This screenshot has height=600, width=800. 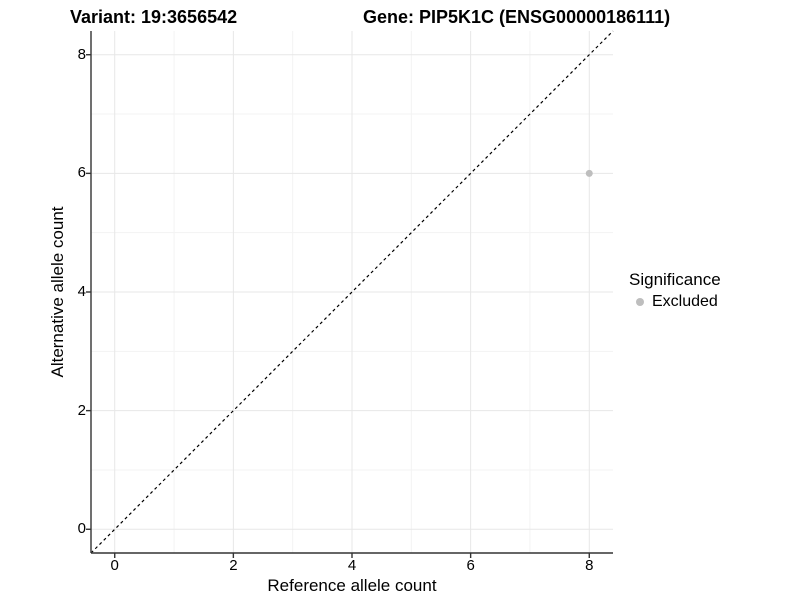 I want to click on x-tick-label: 2, so click(x=233, y=565).